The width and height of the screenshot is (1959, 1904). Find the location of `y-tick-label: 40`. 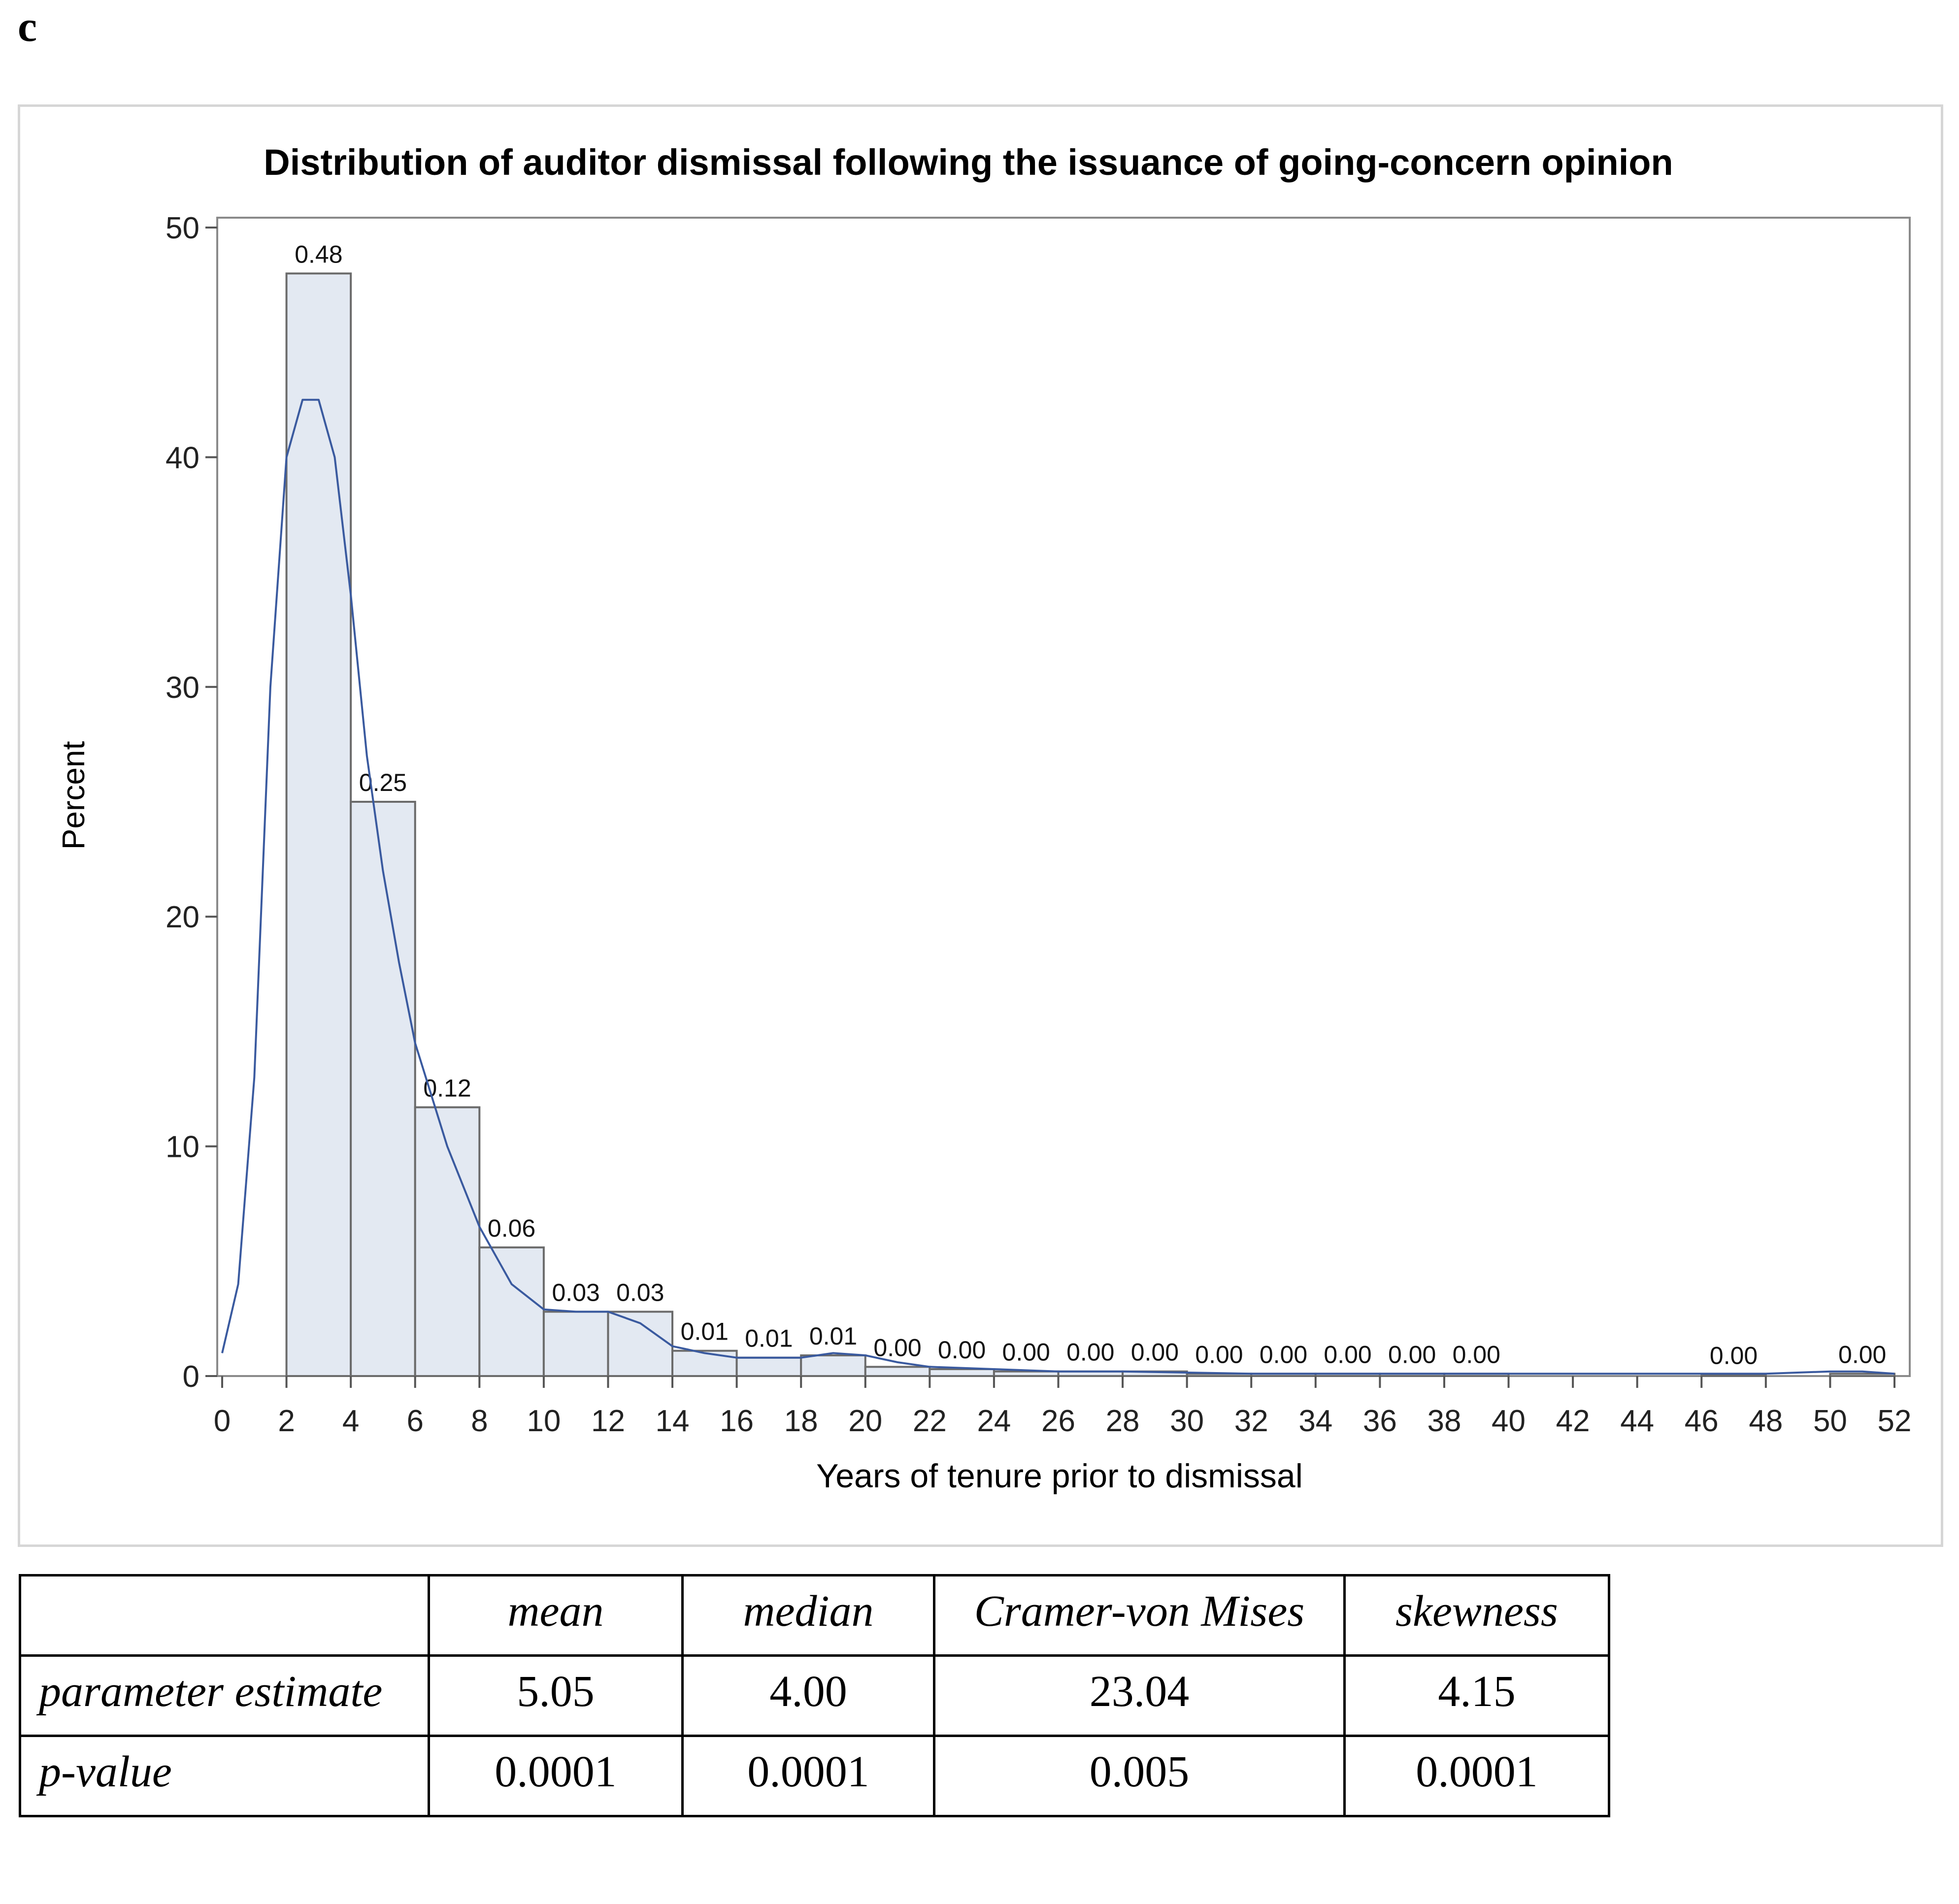

y-tick-label: 40 is located at coordinates (183, 458).